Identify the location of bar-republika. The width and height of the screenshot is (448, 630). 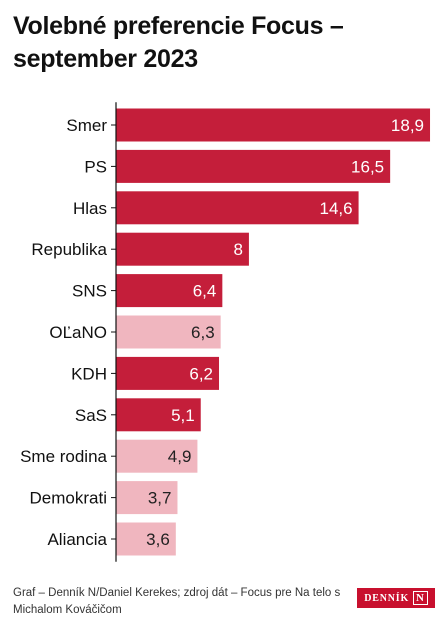
(182, 249).